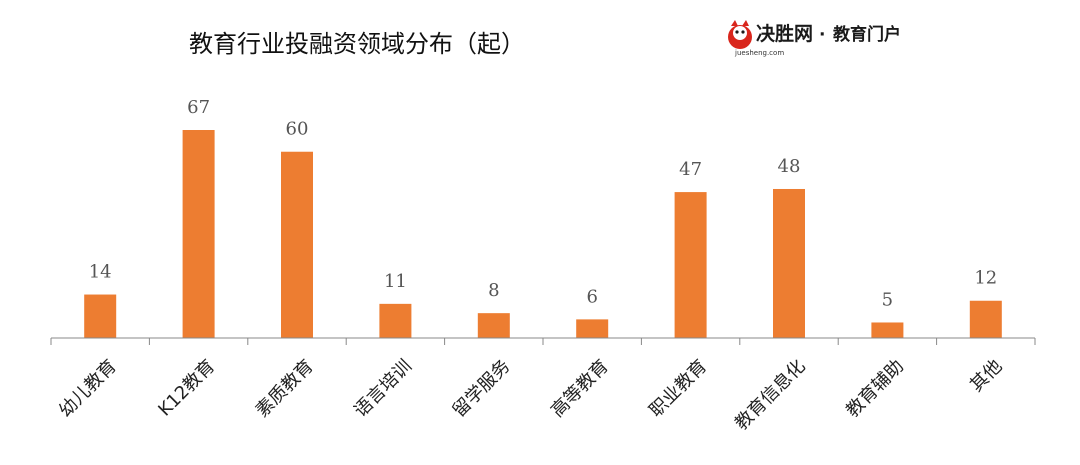 The width and height of the screenshot is (1080, 465). I want to click on data-label: 6, so click(591, 296).